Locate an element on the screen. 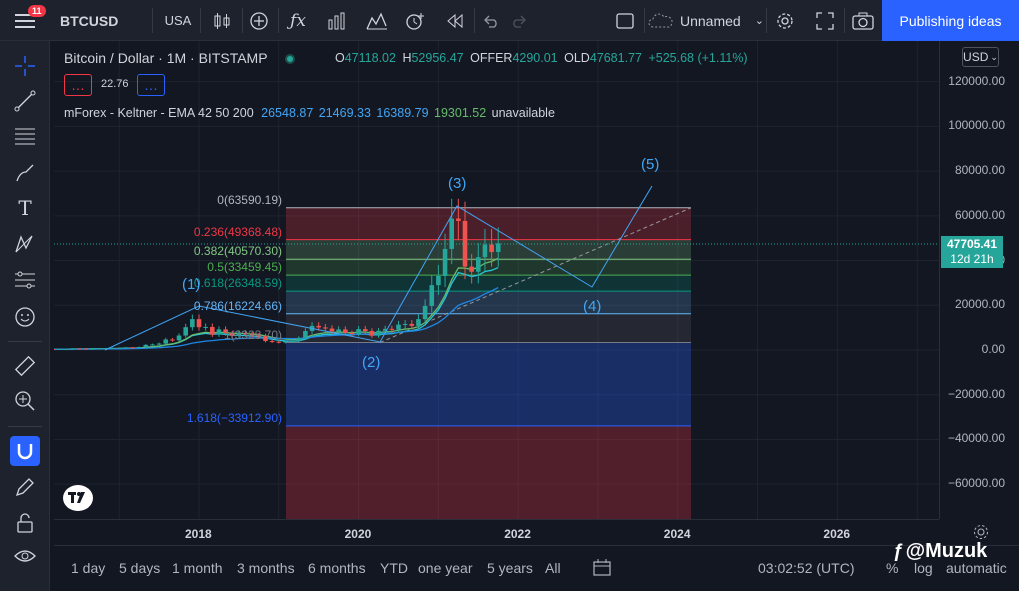 This screenshot has width=1019, height=591. price-axis-label: 0.00 is located at coordinates (993, 349).